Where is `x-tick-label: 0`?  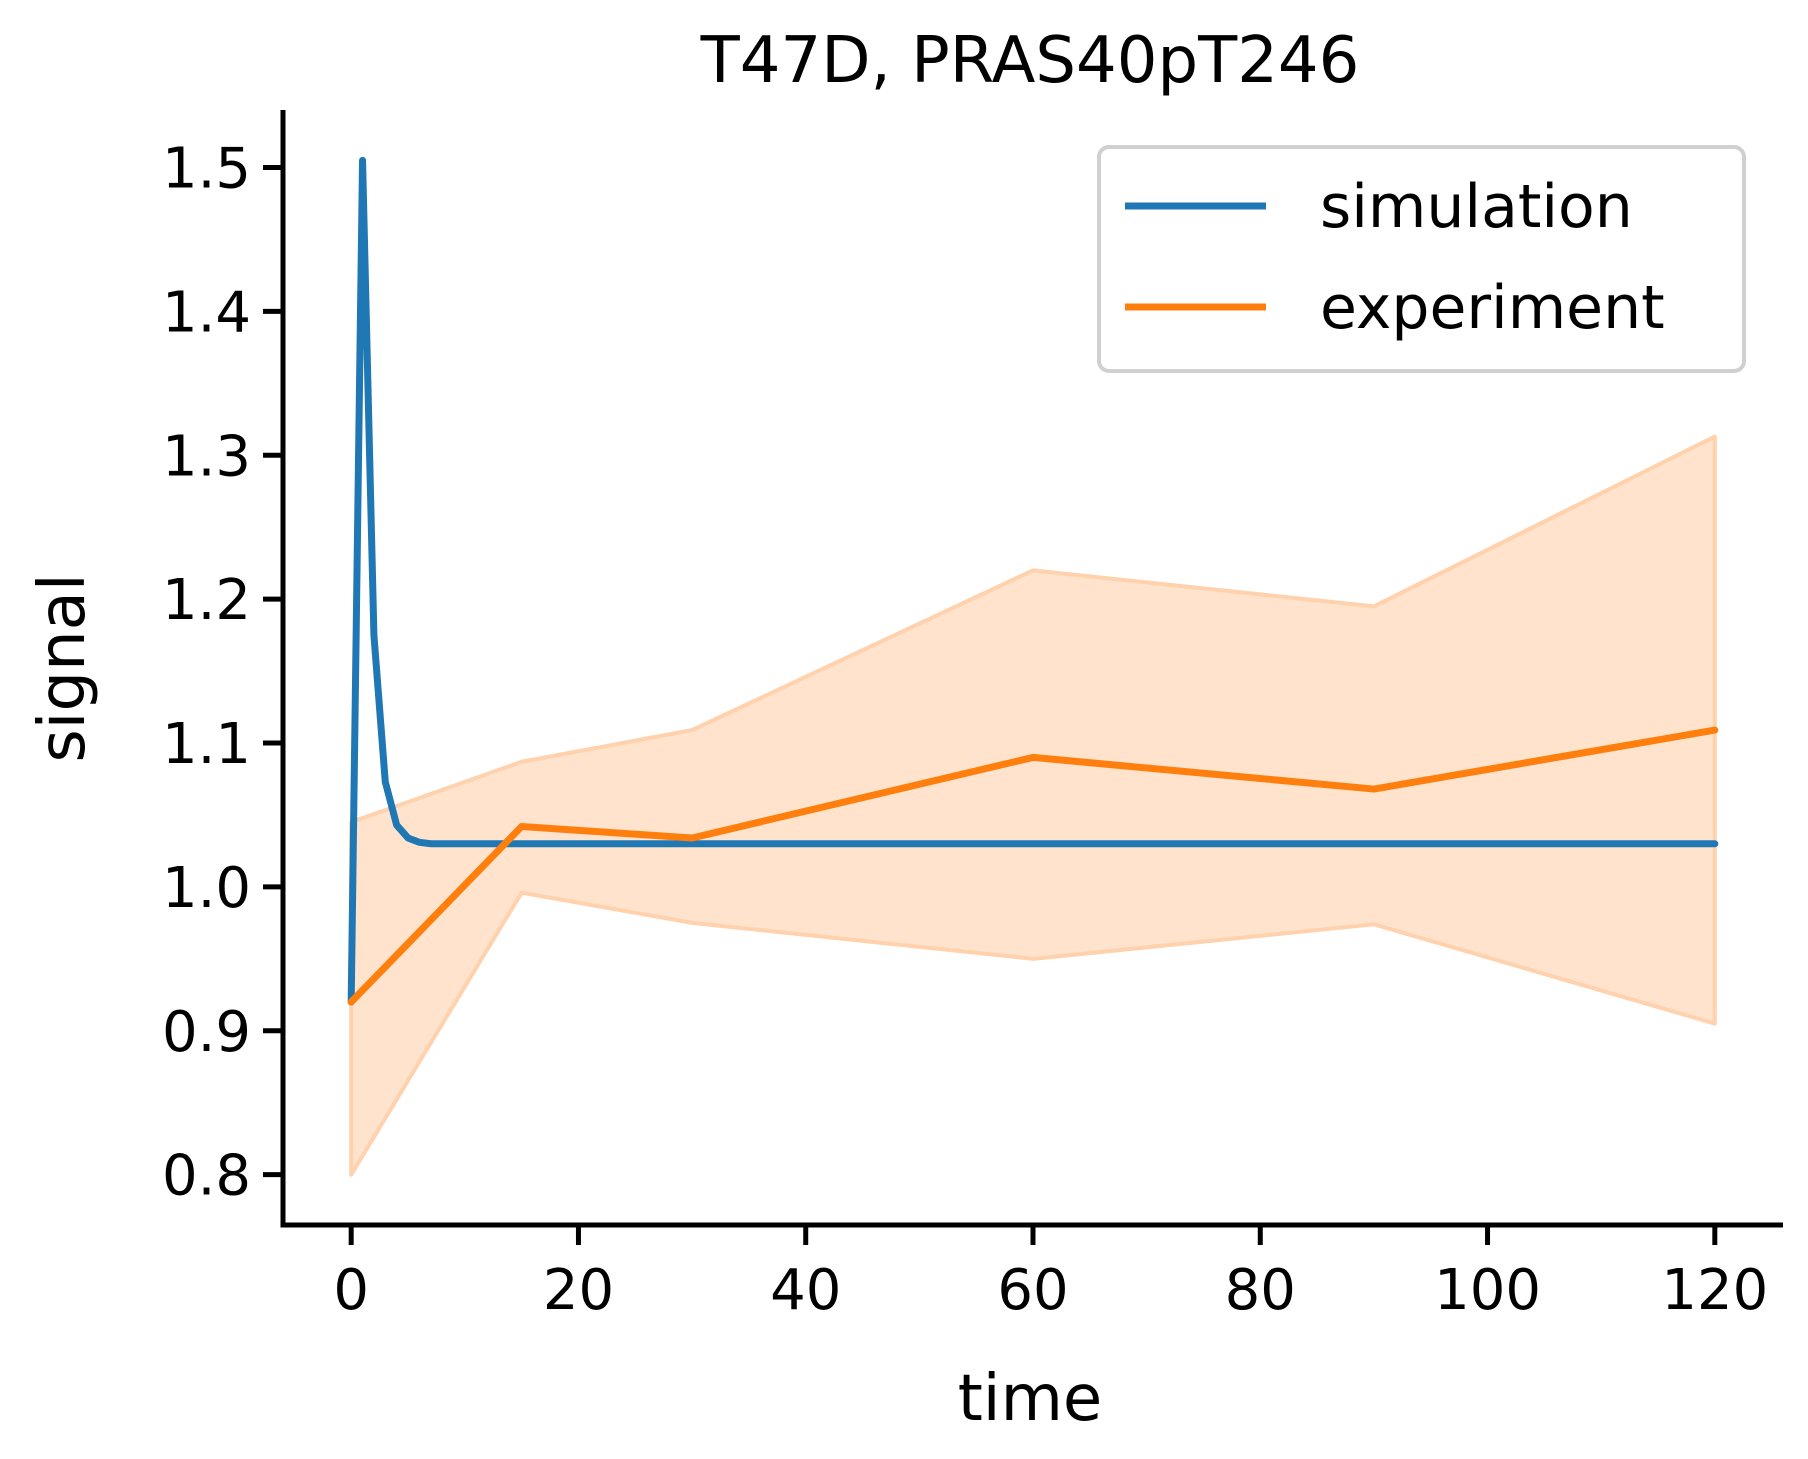
x-tick-label: 0 is located at coordinates (351, 1290).